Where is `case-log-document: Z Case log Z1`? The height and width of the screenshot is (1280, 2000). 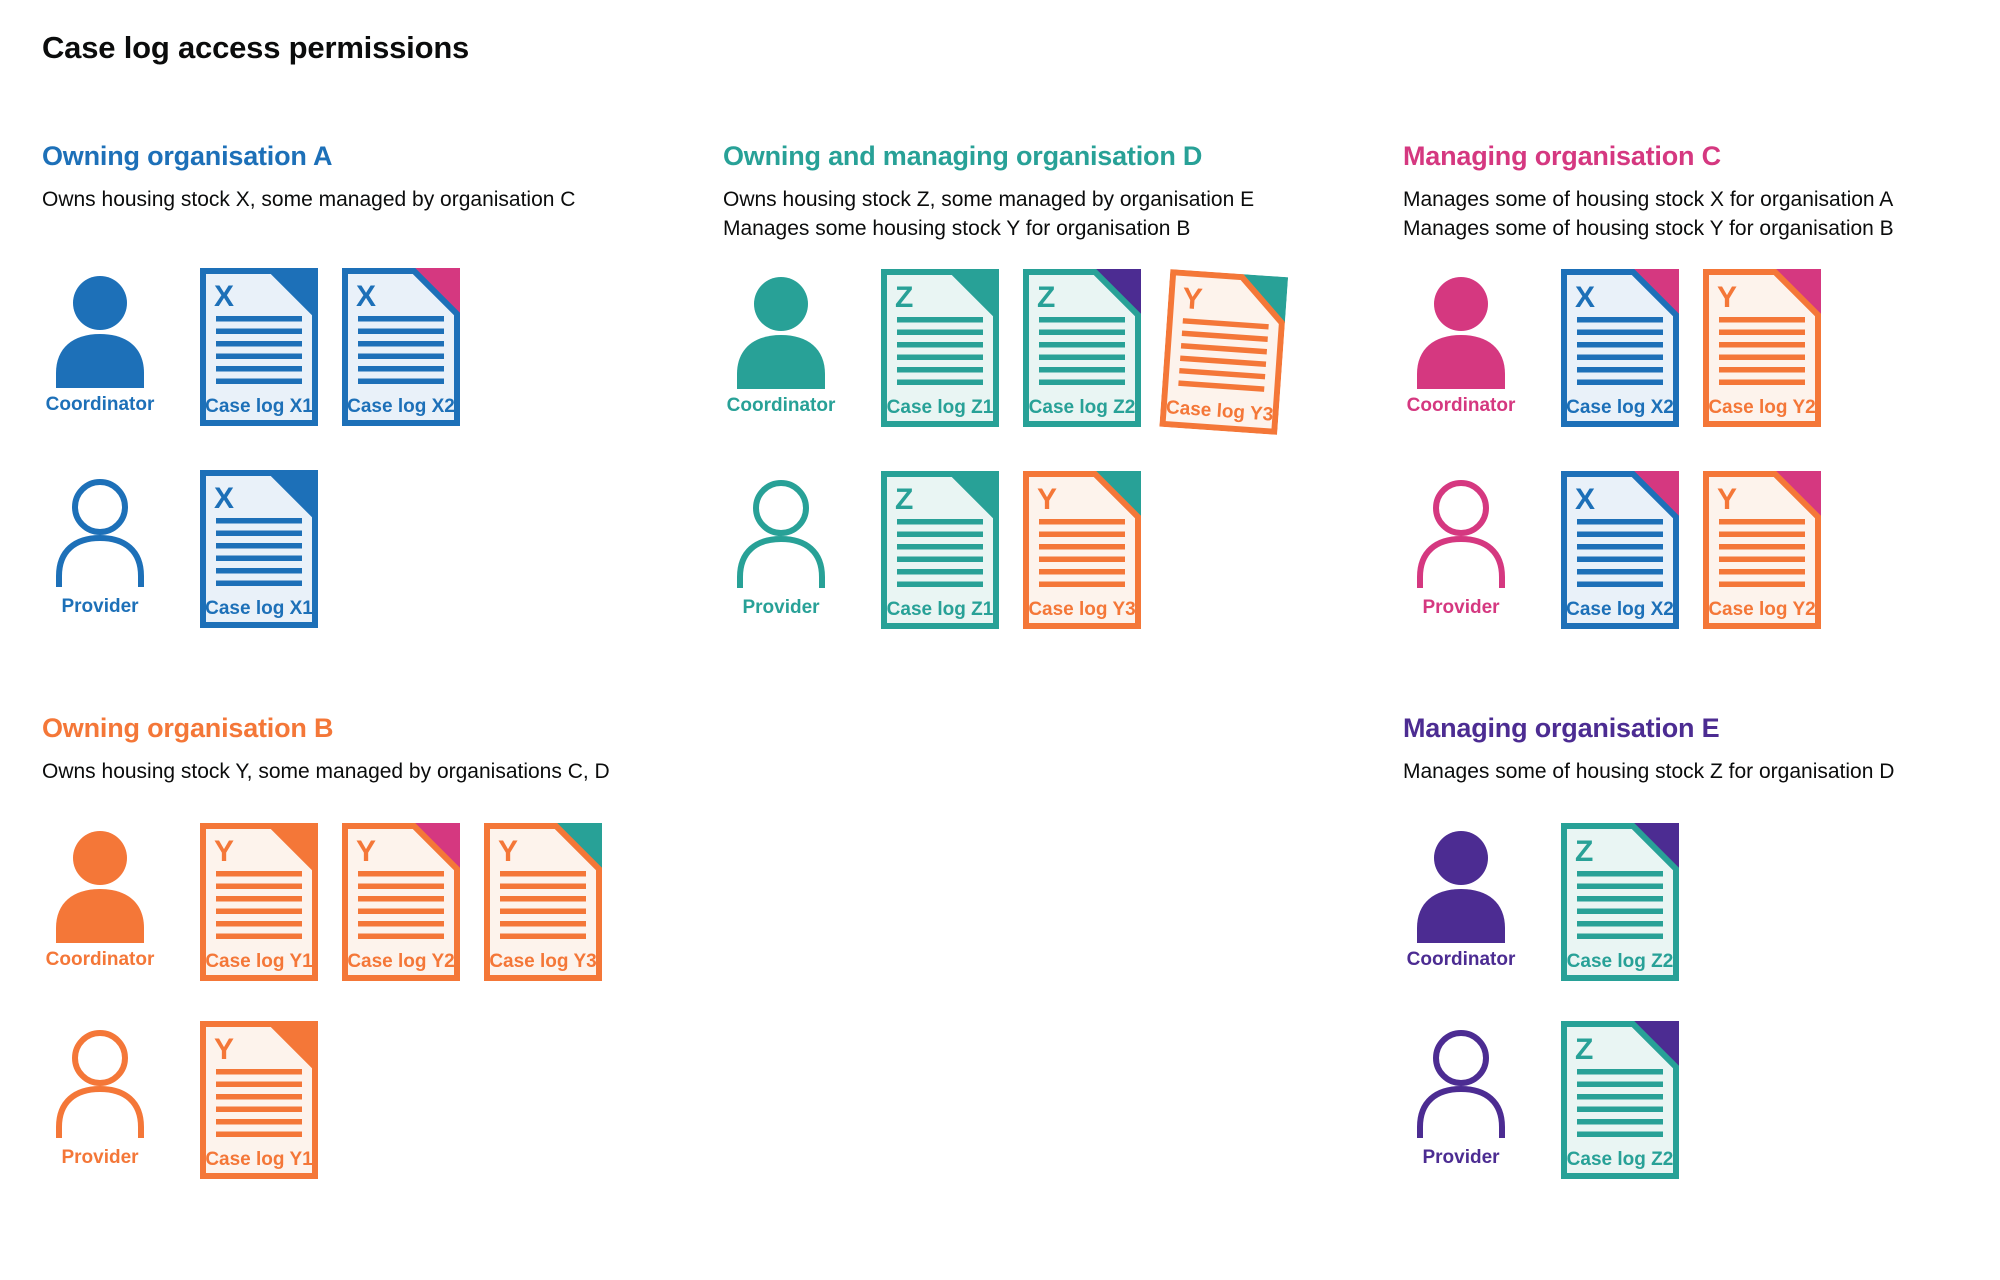 case-log-document: Z Case log Z1 is located at coordinates (940, 348).